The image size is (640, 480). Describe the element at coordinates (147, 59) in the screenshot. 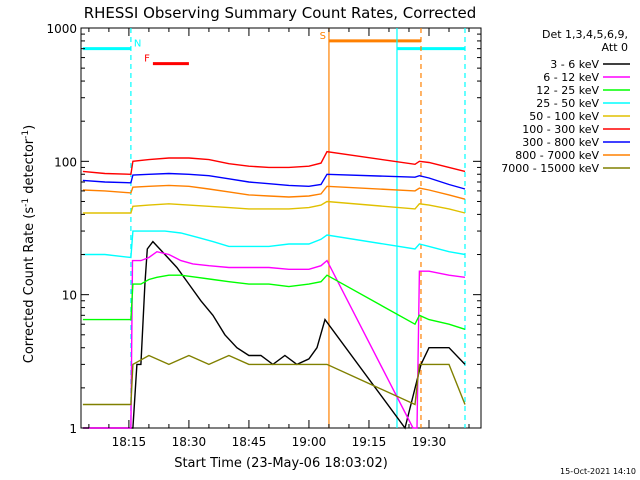

I see `interval-label: F` at that location.